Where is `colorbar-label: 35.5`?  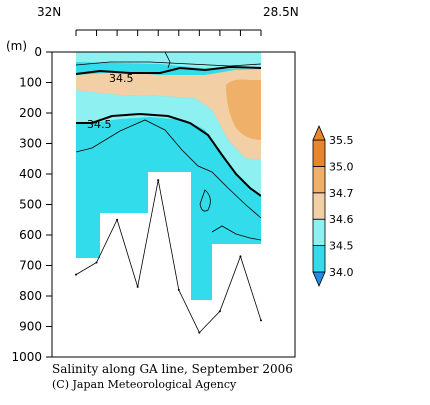 colorbar-label: 35.5 is located at coordinates (341, 140).